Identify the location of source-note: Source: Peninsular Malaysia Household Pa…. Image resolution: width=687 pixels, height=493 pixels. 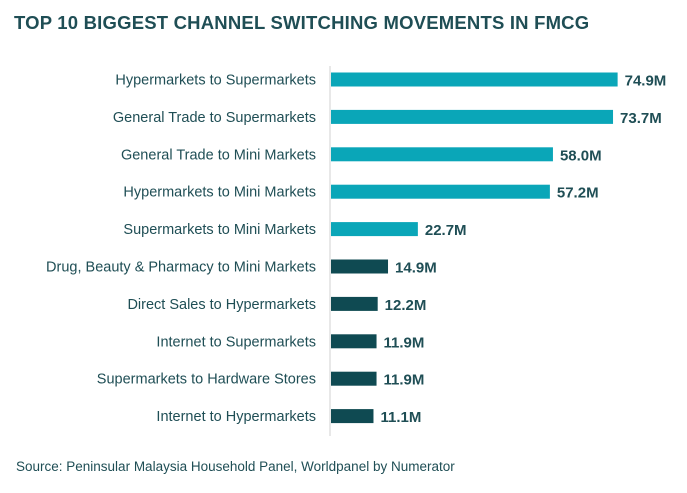
(235, 466).